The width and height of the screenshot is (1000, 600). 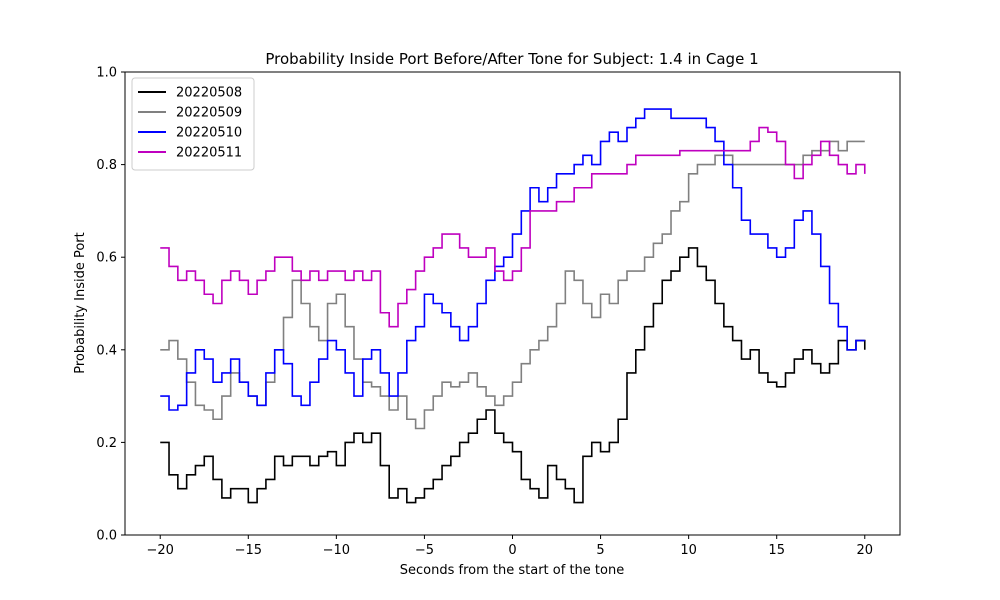 I want to click on x-tick-label: 10, so click(x=688, y=550).